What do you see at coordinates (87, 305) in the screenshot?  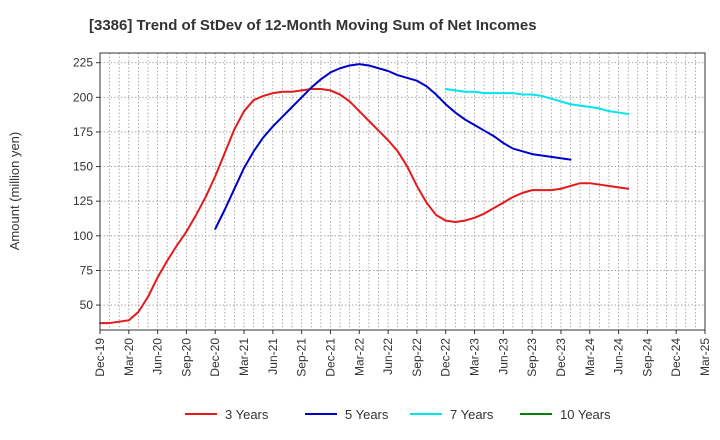 I see `y-tick-label: 50` at bounding box center [87, 305].